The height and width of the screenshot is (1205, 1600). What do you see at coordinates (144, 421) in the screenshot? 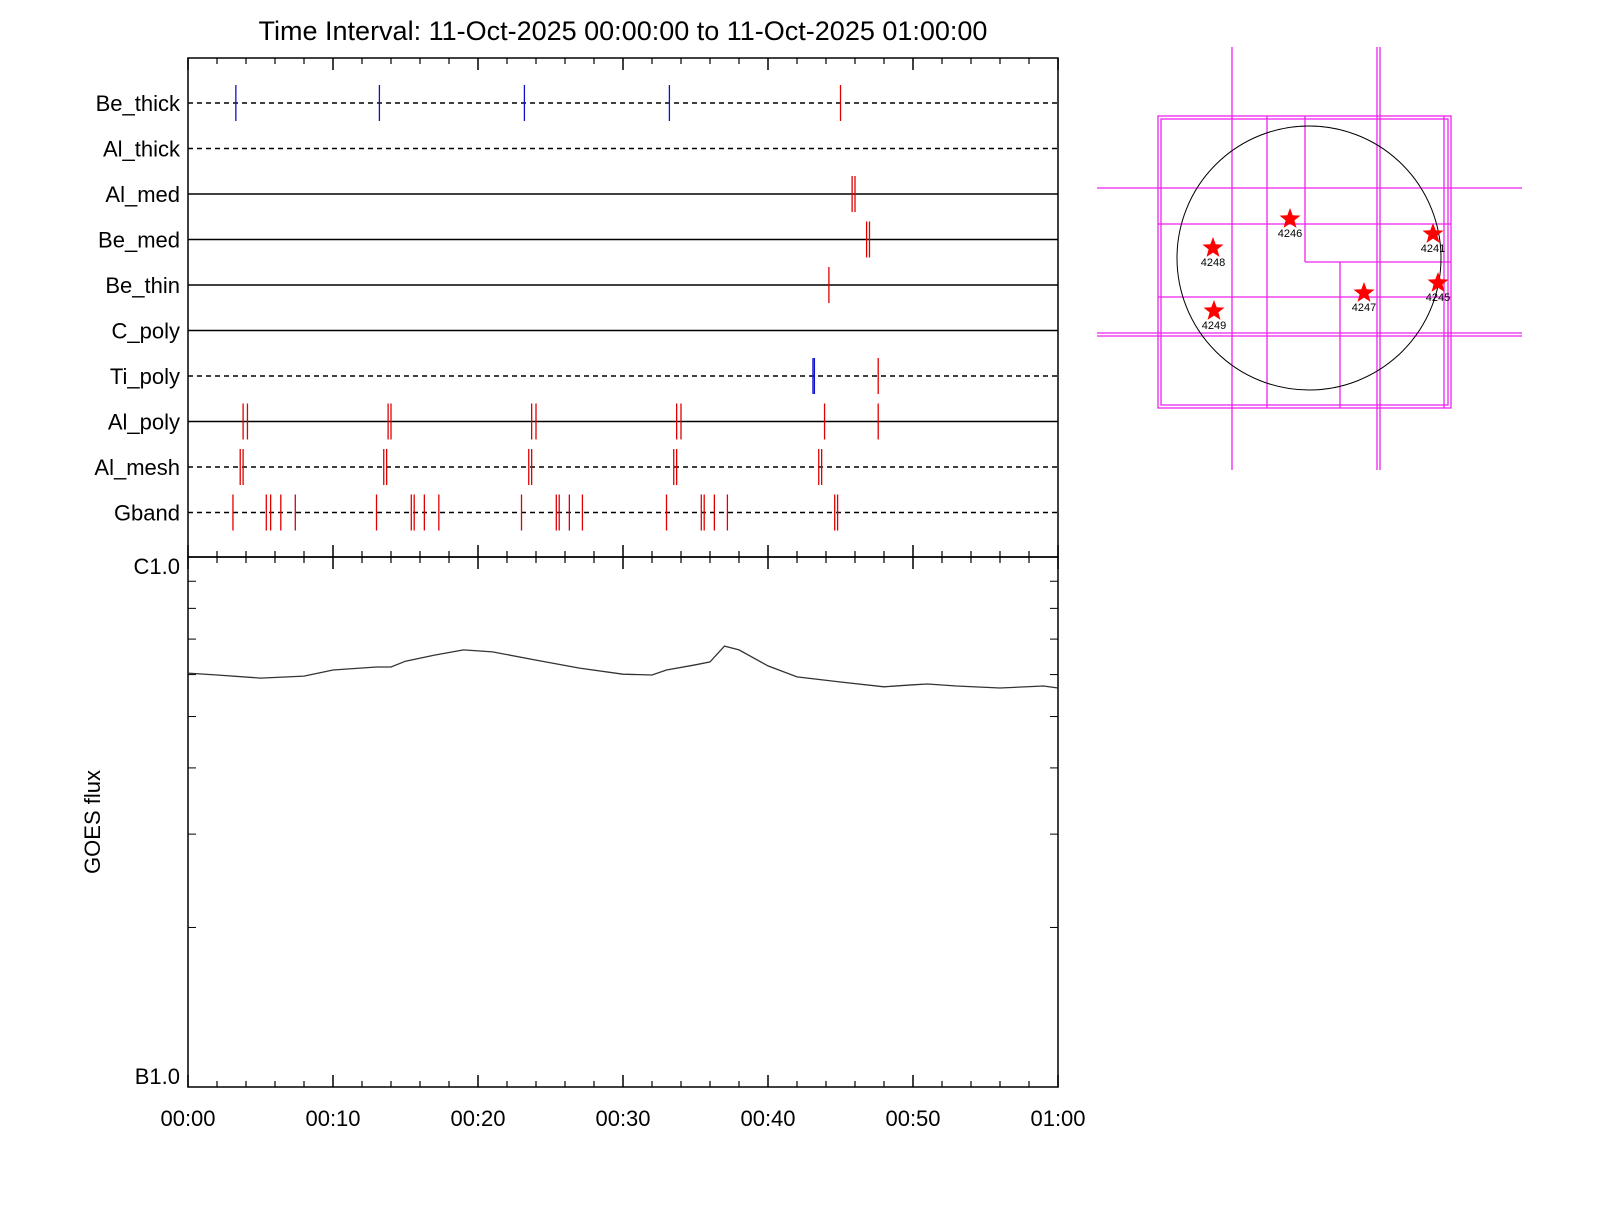
I see `row-label: Al_poly` at bounding box center [144, 421].